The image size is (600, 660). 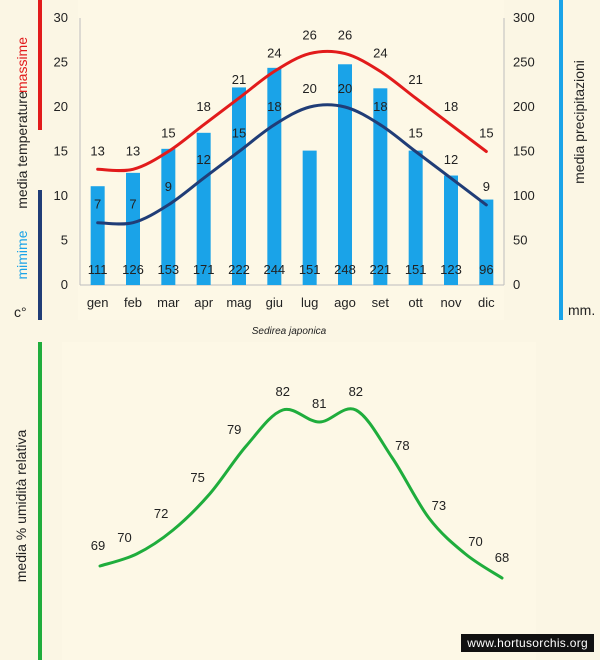 What do you see at coordinates (309, 302) in the screenshot?
I see `month-label: lug` at bounding box center [309, 302].